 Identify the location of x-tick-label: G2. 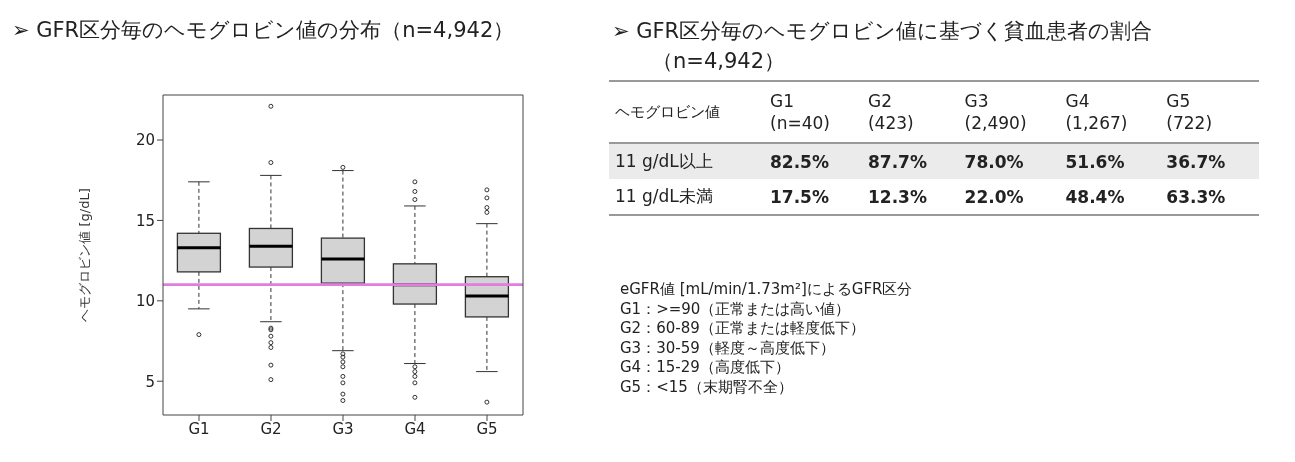
(271, 428).